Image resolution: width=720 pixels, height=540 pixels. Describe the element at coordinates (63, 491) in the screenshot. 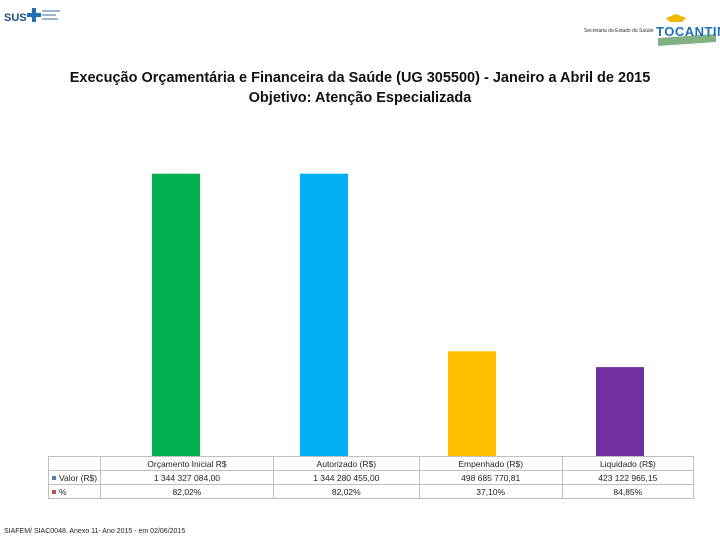

I see `series-name: %` at that location.